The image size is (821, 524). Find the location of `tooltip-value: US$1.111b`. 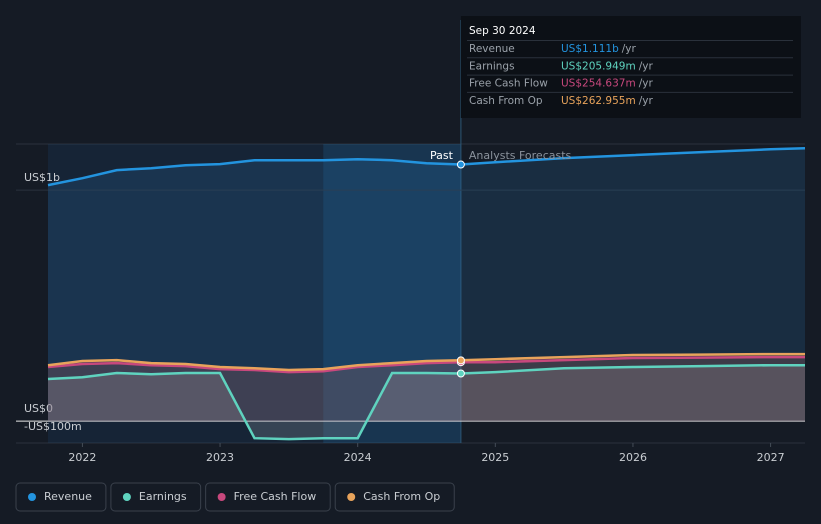

tooltip-value: US$1.111b is located at coordinates (590, 49).